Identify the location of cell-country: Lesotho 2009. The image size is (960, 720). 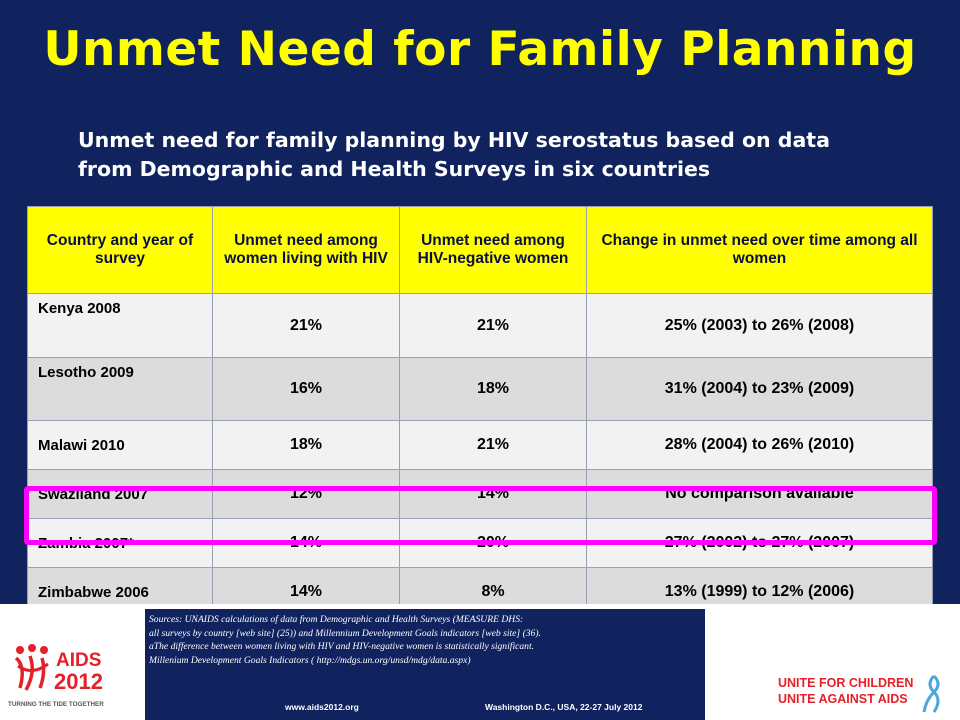
(120, 389).